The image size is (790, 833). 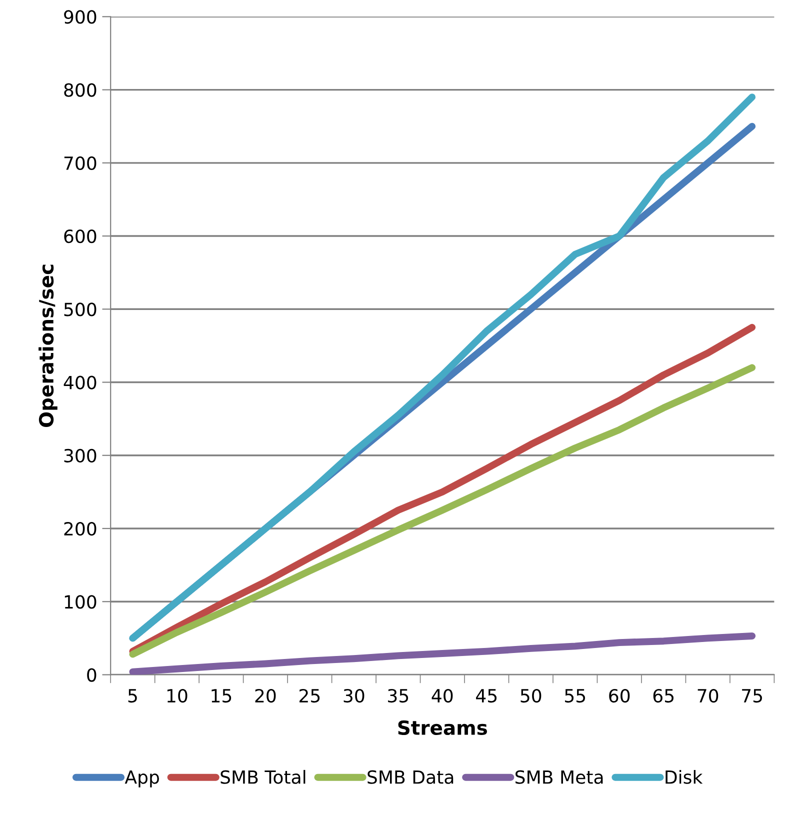 What do you see at coordinates (80, 383) in the screenshot?
I see `y-tick-label: 400` at bounding box center [80, 383].